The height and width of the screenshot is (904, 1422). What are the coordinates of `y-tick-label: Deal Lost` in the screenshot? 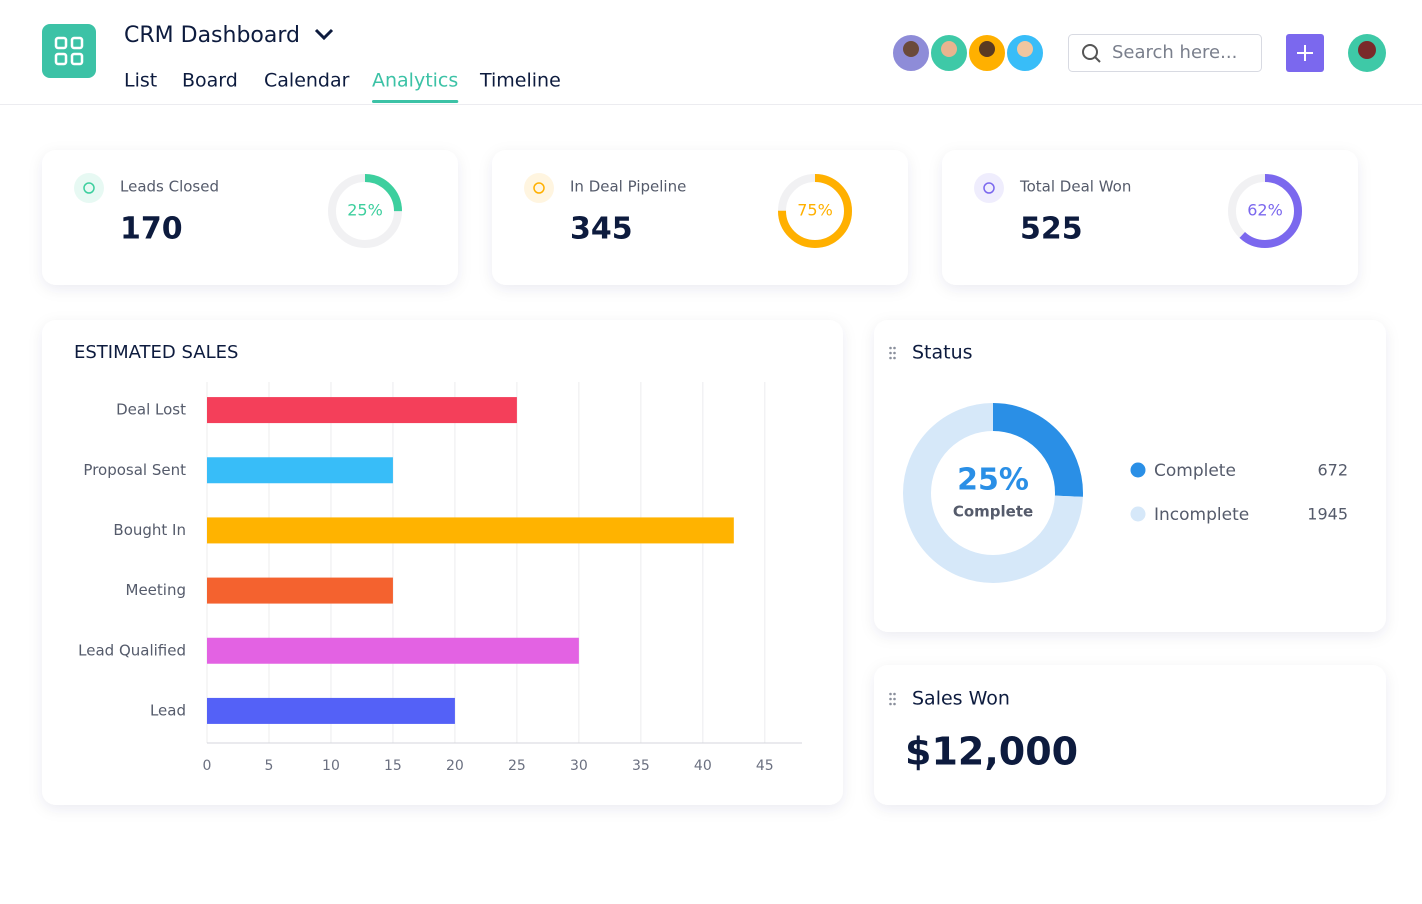 It's located at (151, 410).